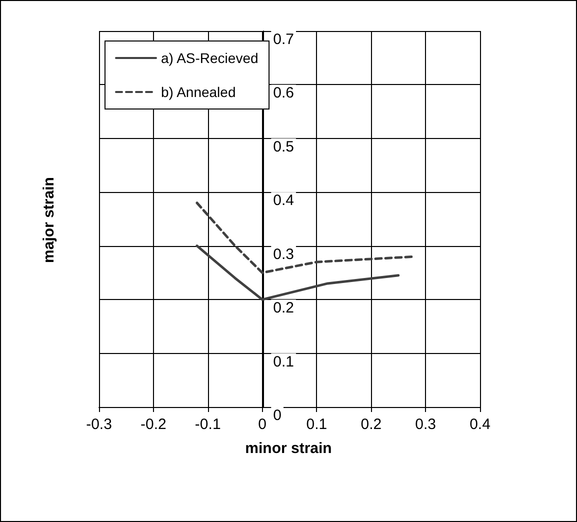 Image resolution: width=577 pixels, height=522 pixels. What do you see at coordinates (262, 424) in the screenshot?
I see `x-tick-label: 0` at bounding box center [262, 424].